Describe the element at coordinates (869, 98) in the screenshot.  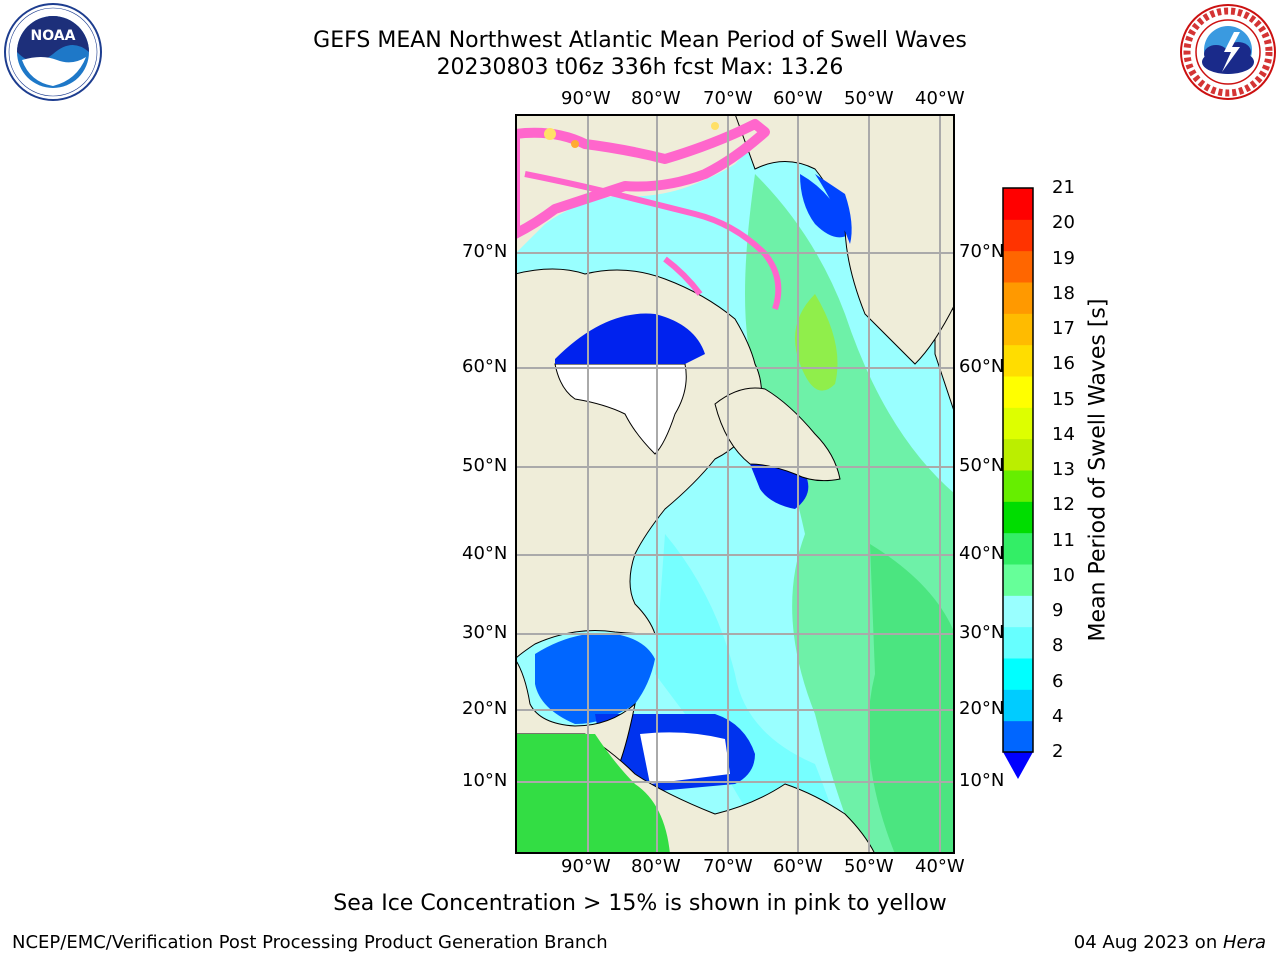
I see `lon-tick-top: 50°W` at that location.